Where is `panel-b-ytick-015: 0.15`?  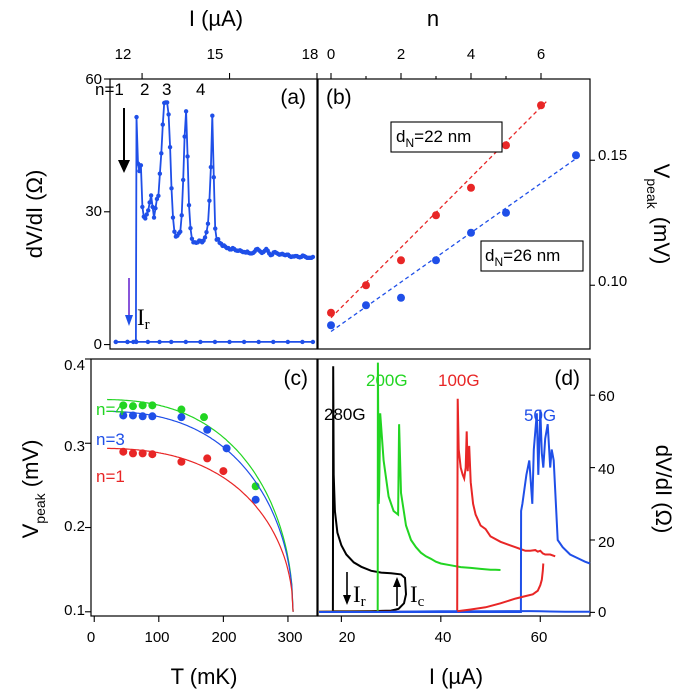 panel-b-ytick-015: 0.15 is located at coordinates (612, 155).